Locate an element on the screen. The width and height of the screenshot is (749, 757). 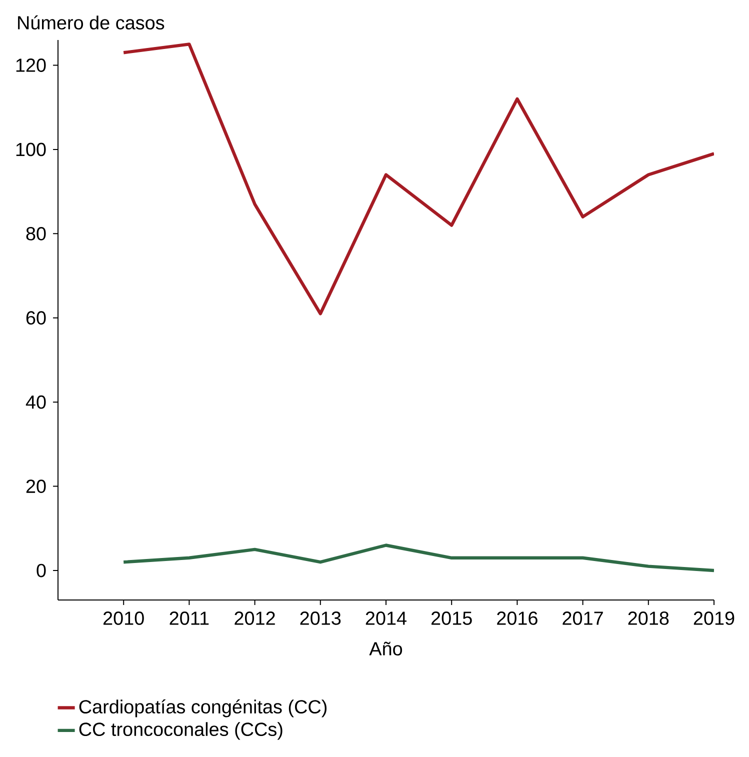
x-tick-label: 2011 is located at coordinates (189, 618).